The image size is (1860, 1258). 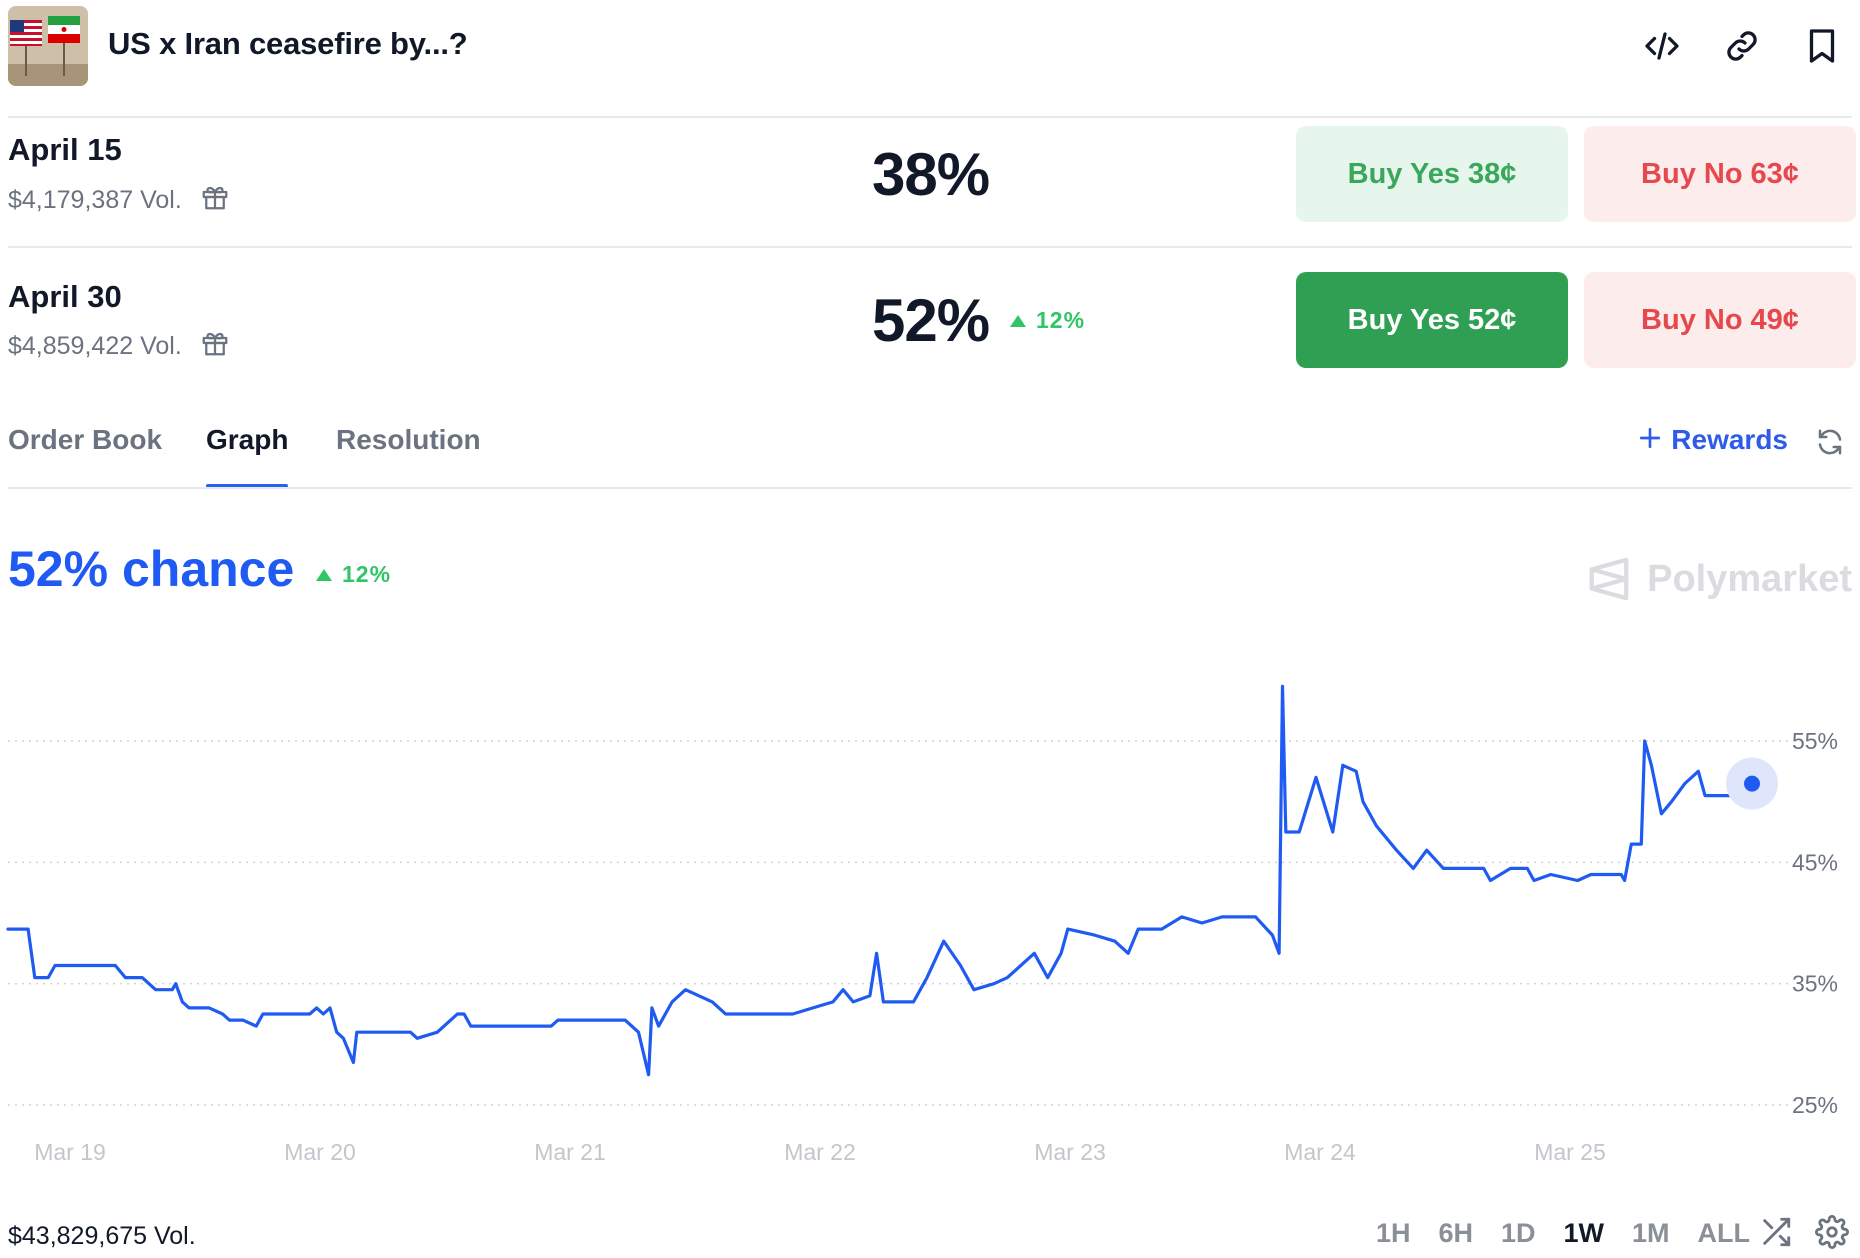 I want to click on range-all: ALL, so click(x=1723, y=1233).